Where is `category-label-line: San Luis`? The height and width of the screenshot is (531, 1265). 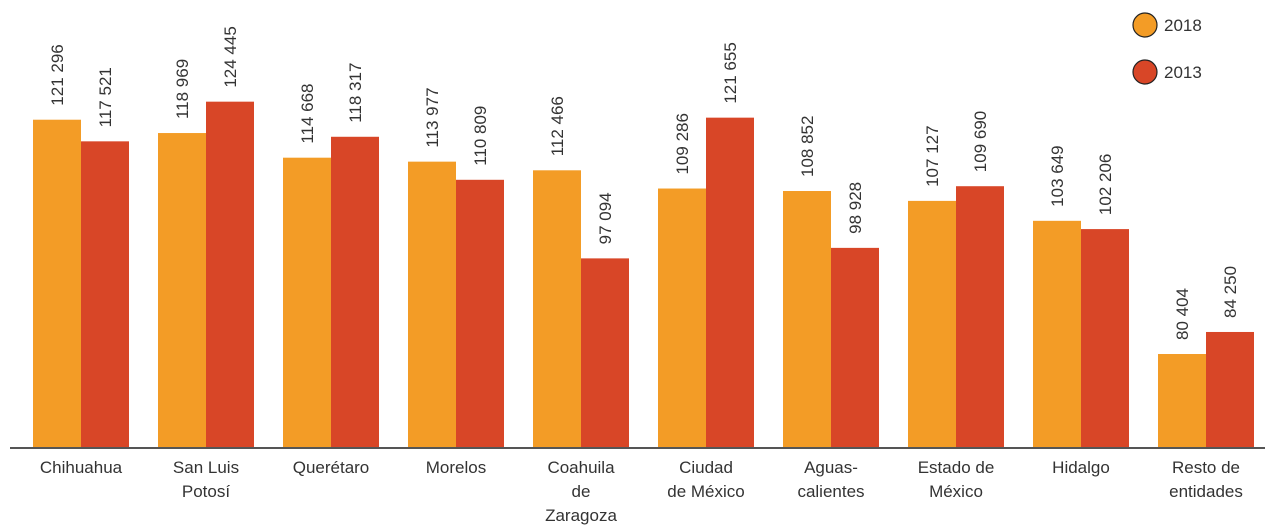
category-label-line: San Luis is located at coordinates (206, 467).